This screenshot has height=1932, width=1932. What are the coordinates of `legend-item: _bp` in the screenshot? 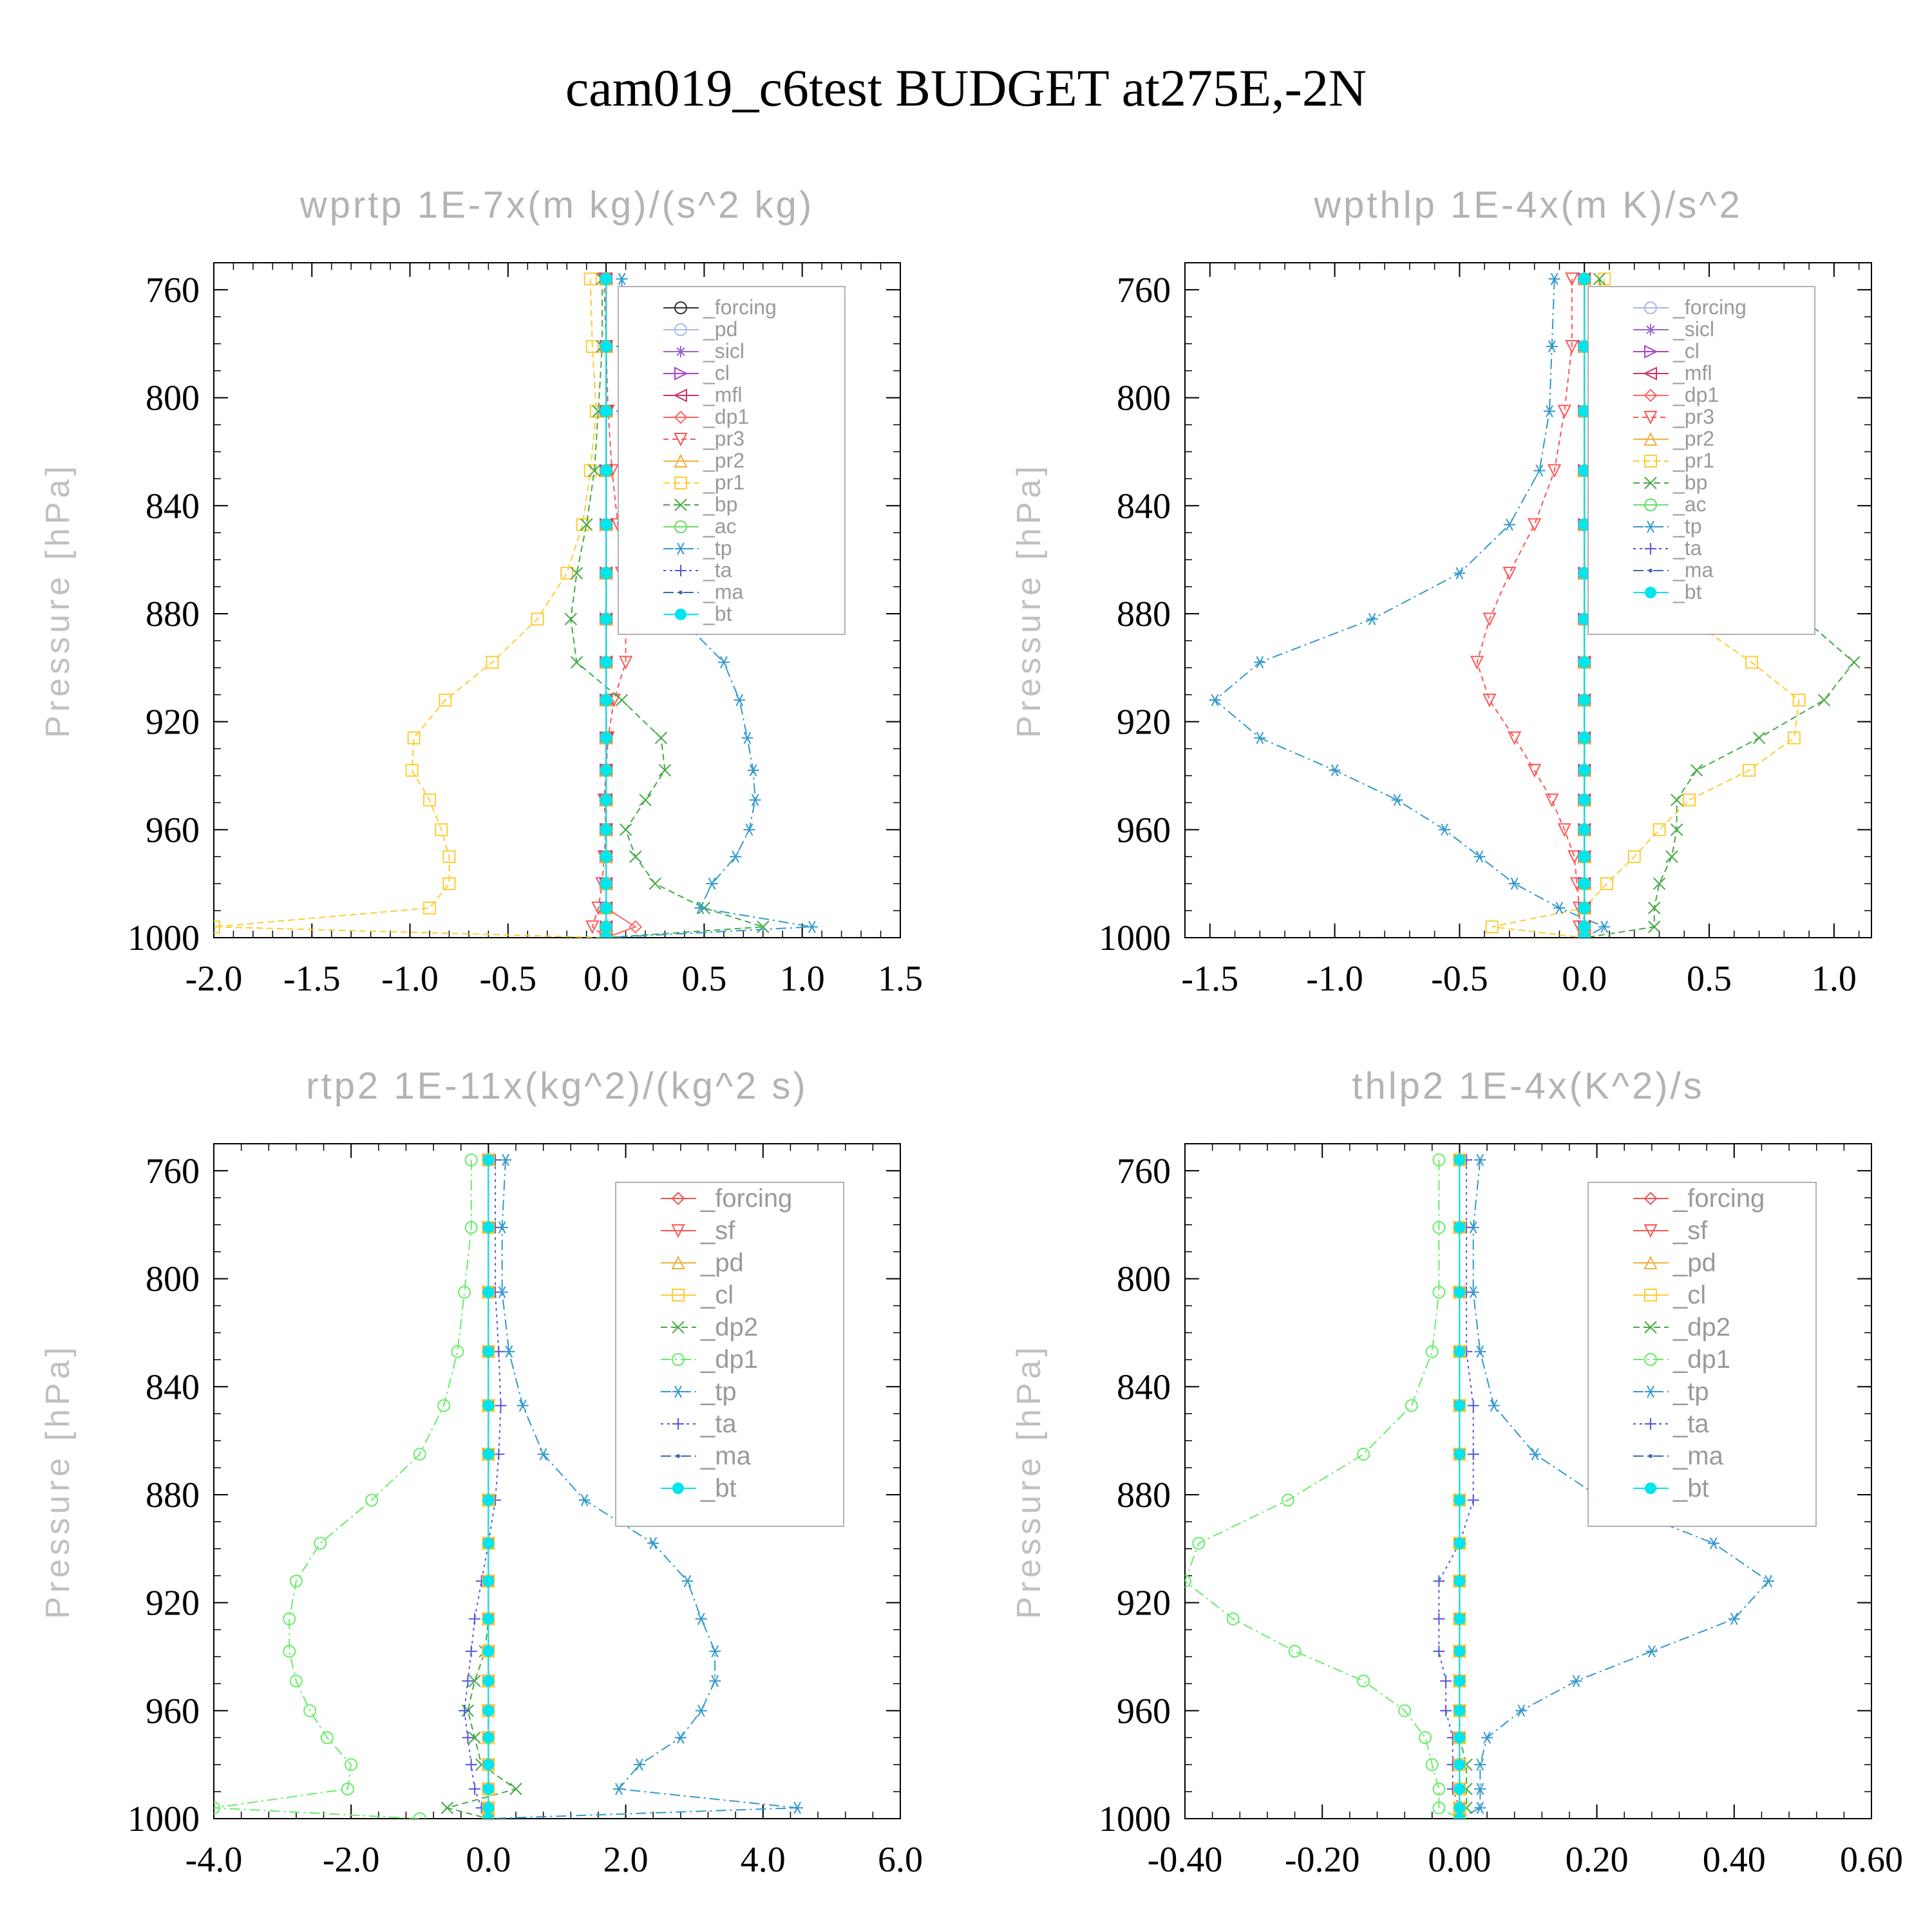 It's located at (700, 505).